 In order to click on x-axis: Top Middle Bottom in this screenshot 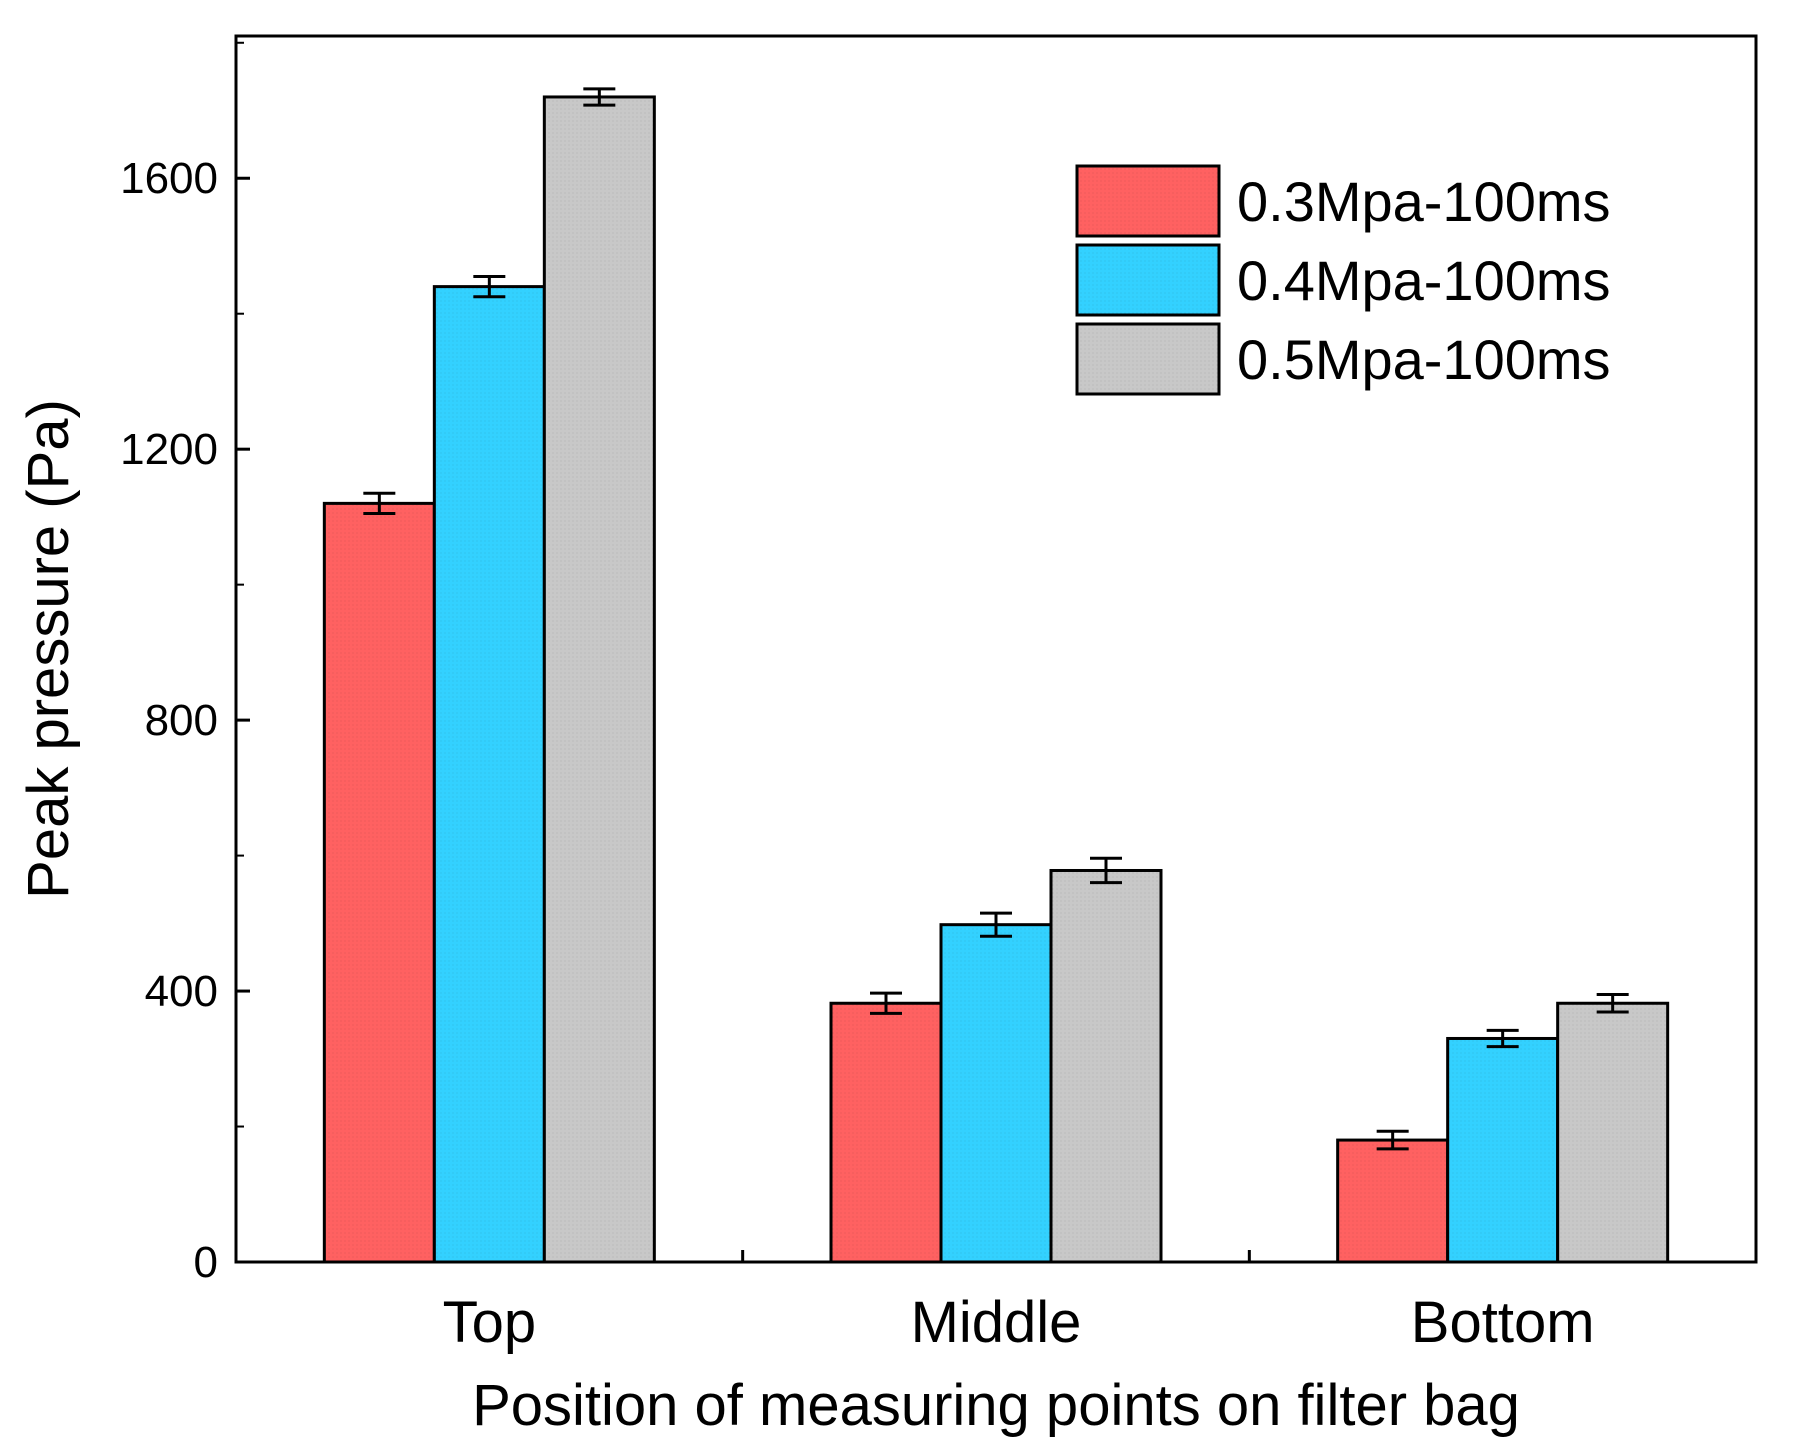, I will do `click(1019, 1297)`.